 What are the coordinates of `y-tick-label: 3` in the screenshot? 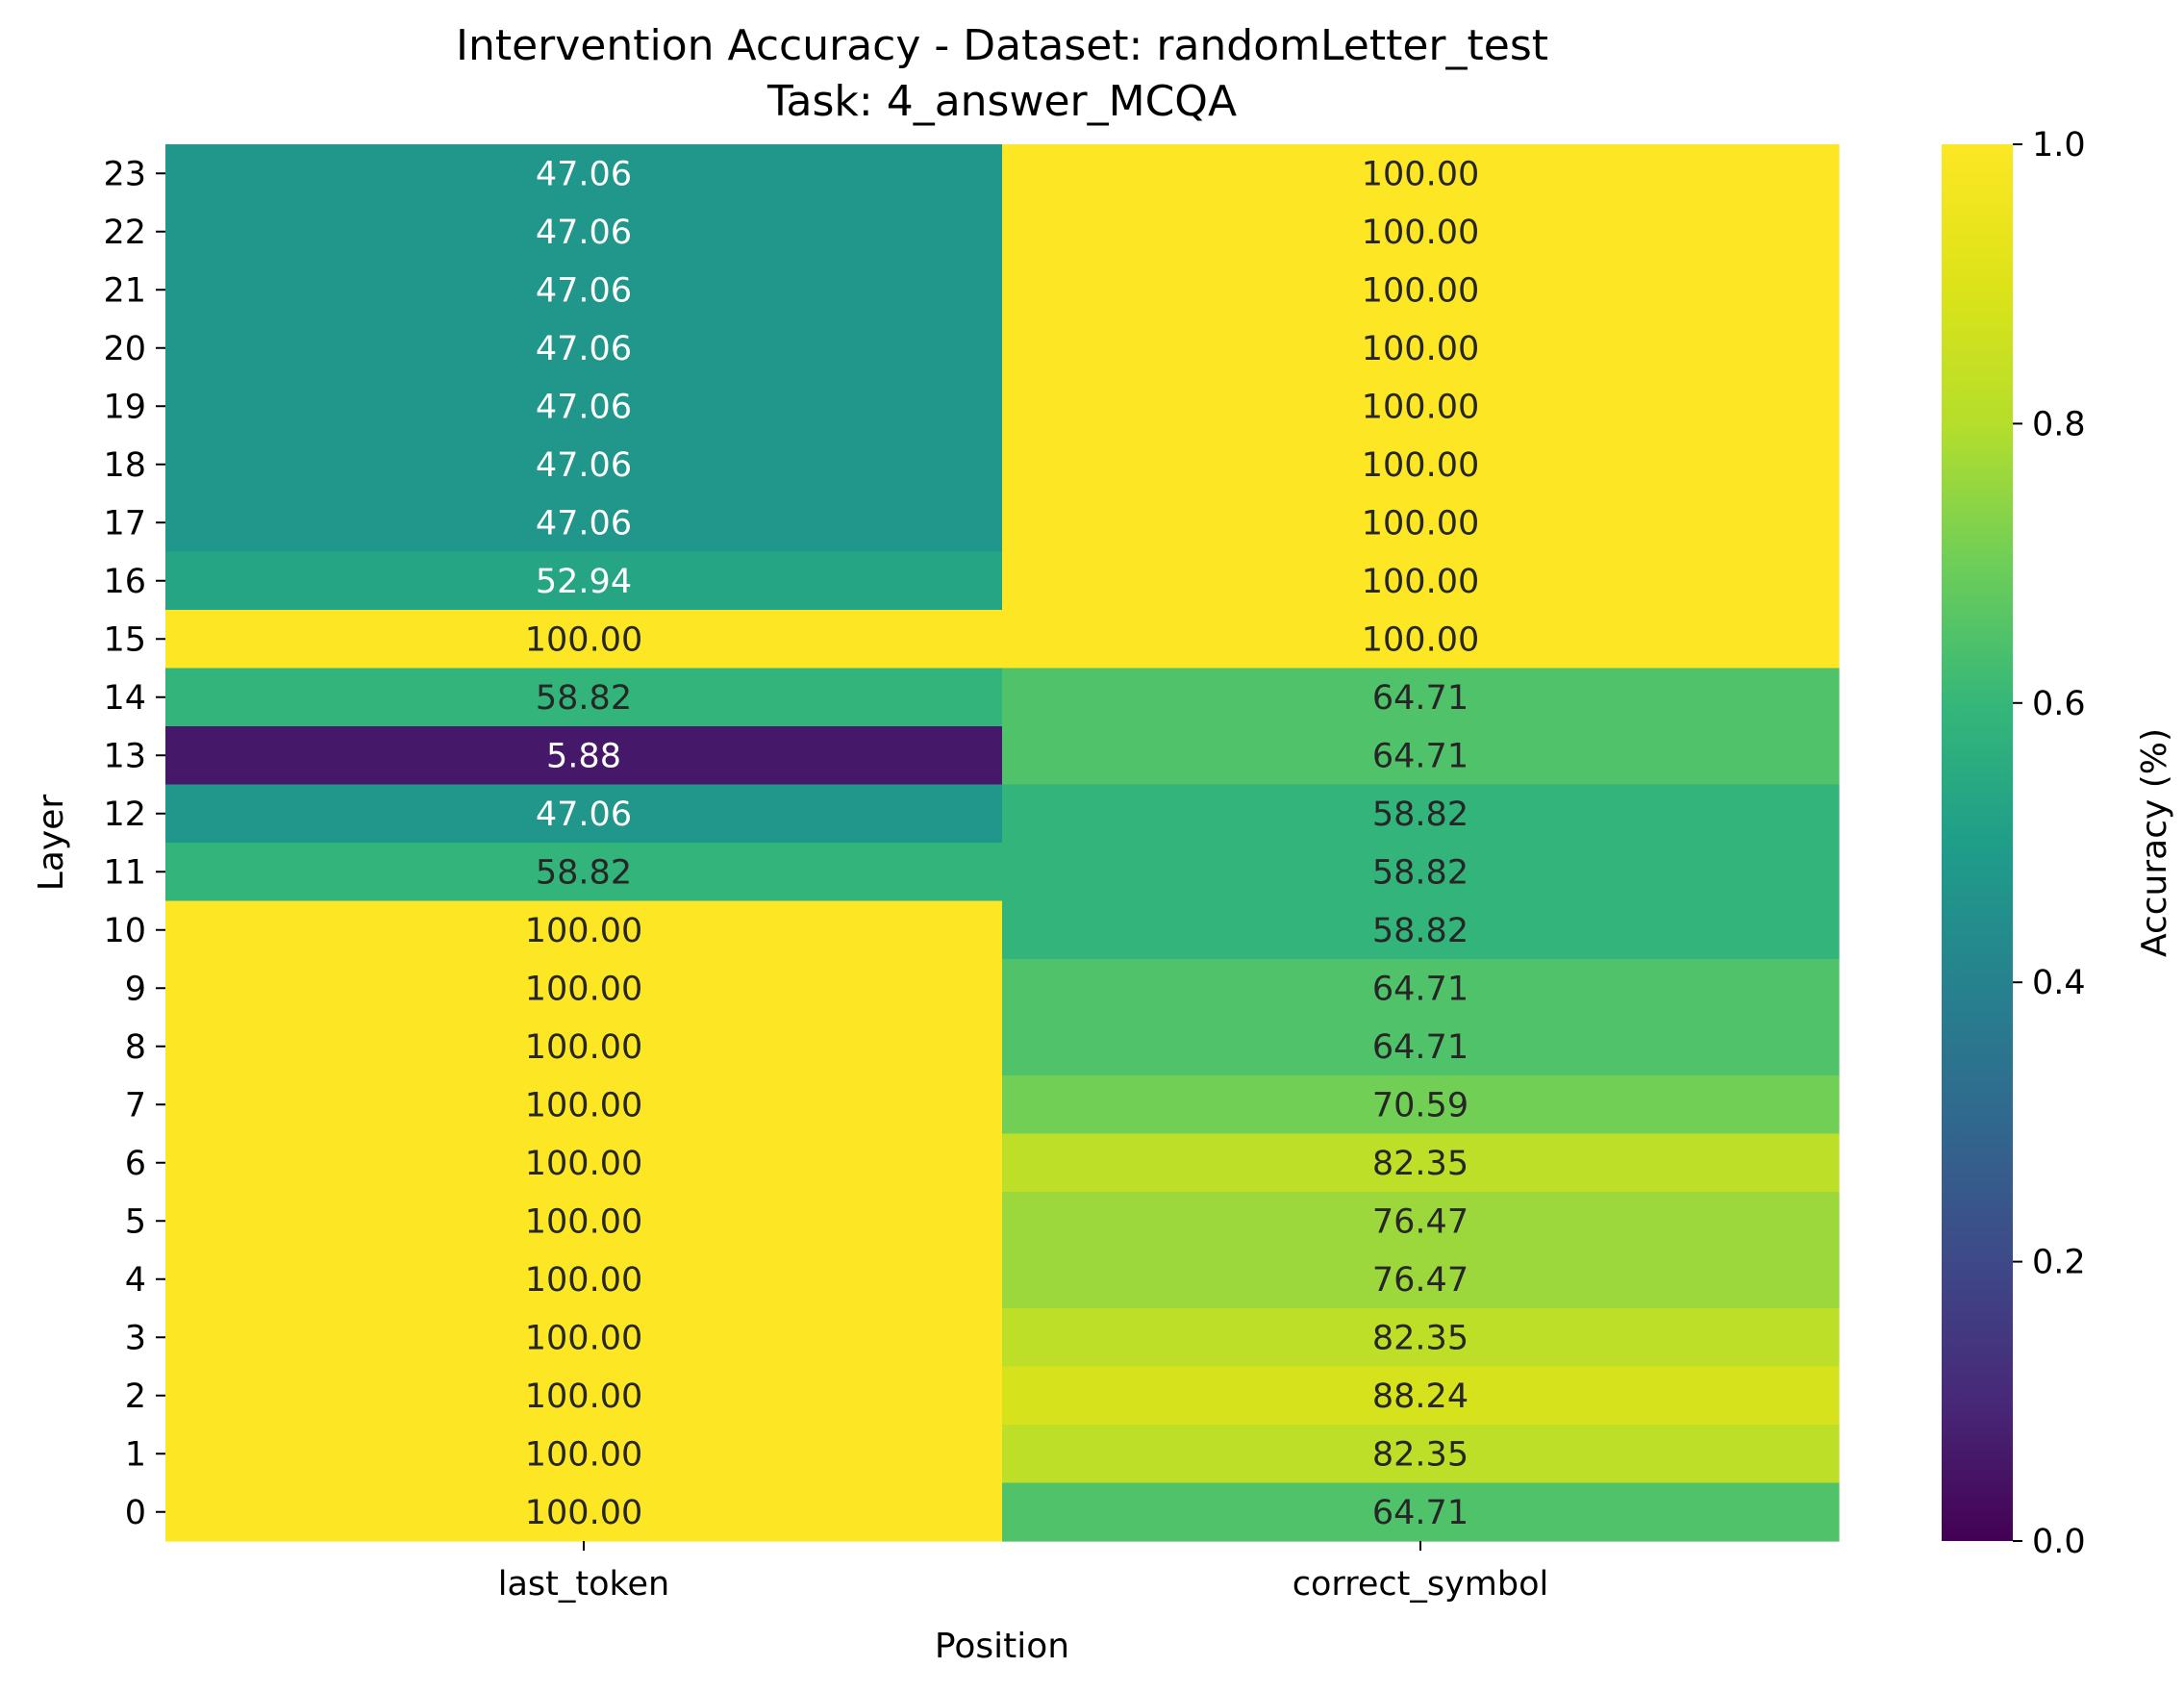 It's located at (135, 1338).